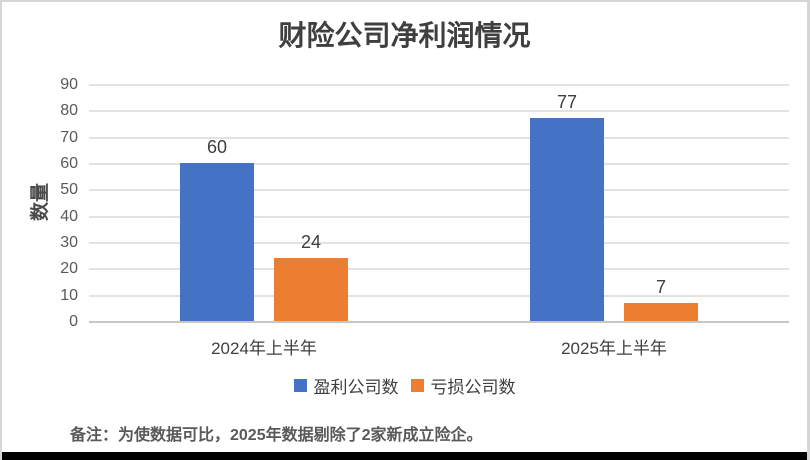  I want to click on bar-盈利公司数-2025年上半年, so click(567, 219).